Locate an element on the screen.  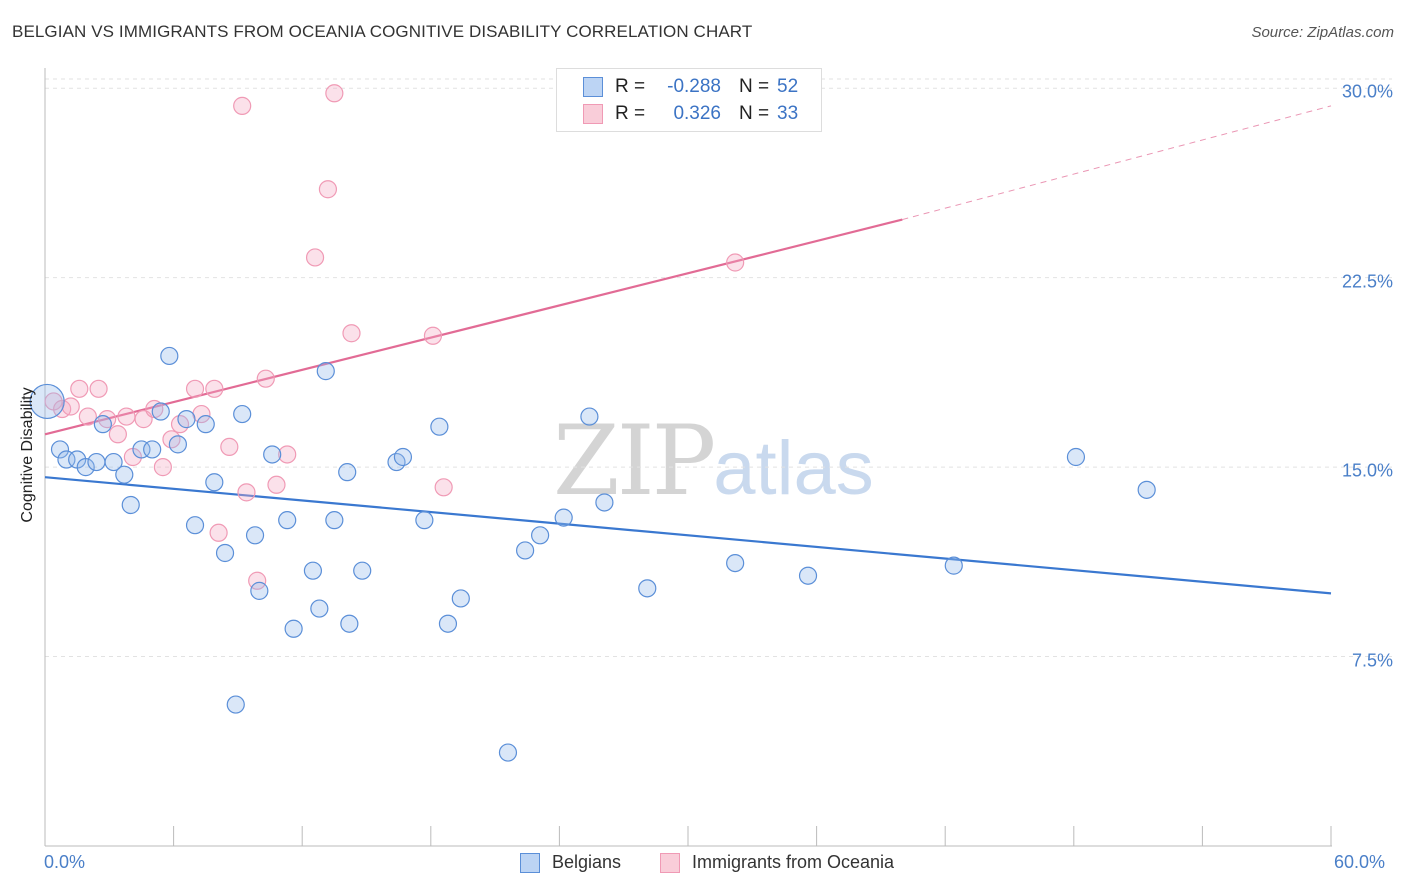
y-tick-label: 22.5% is located at coordinates (1367, 281).